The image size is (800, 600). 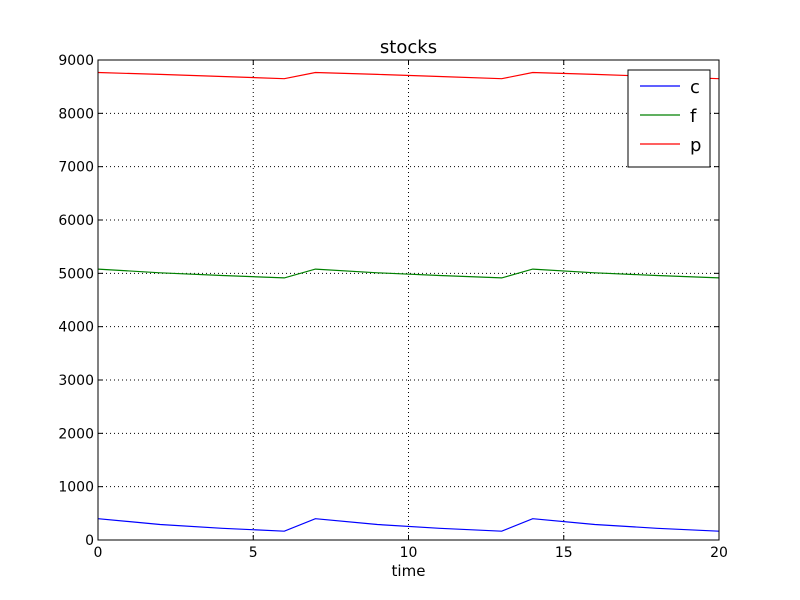 I want to click on legend-label-c: c, so click(x=695, y=87).